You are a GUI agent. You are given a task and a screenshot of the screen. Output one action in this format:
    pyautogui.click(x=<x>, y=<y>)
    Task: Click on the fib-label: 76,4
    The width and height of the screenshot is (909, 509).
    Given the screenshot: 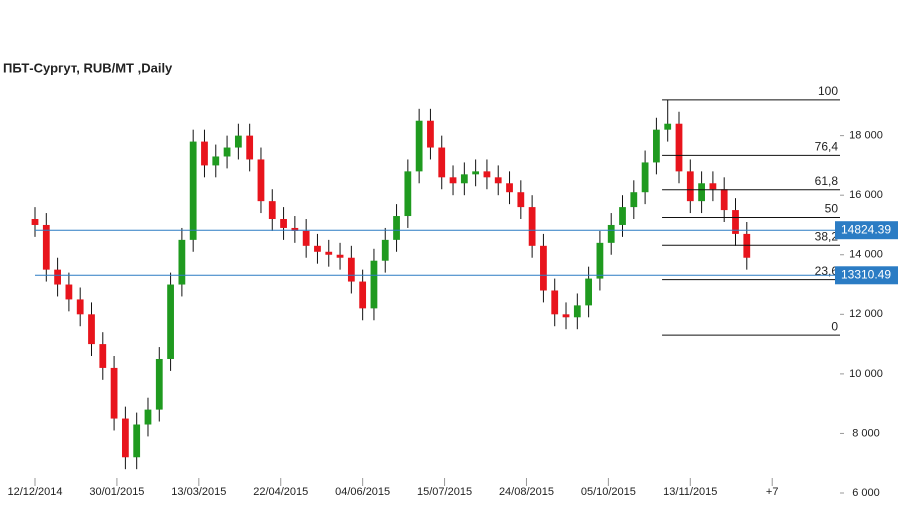 What is the action you would take?
    pyautogui.click(x=827, y=147)
    